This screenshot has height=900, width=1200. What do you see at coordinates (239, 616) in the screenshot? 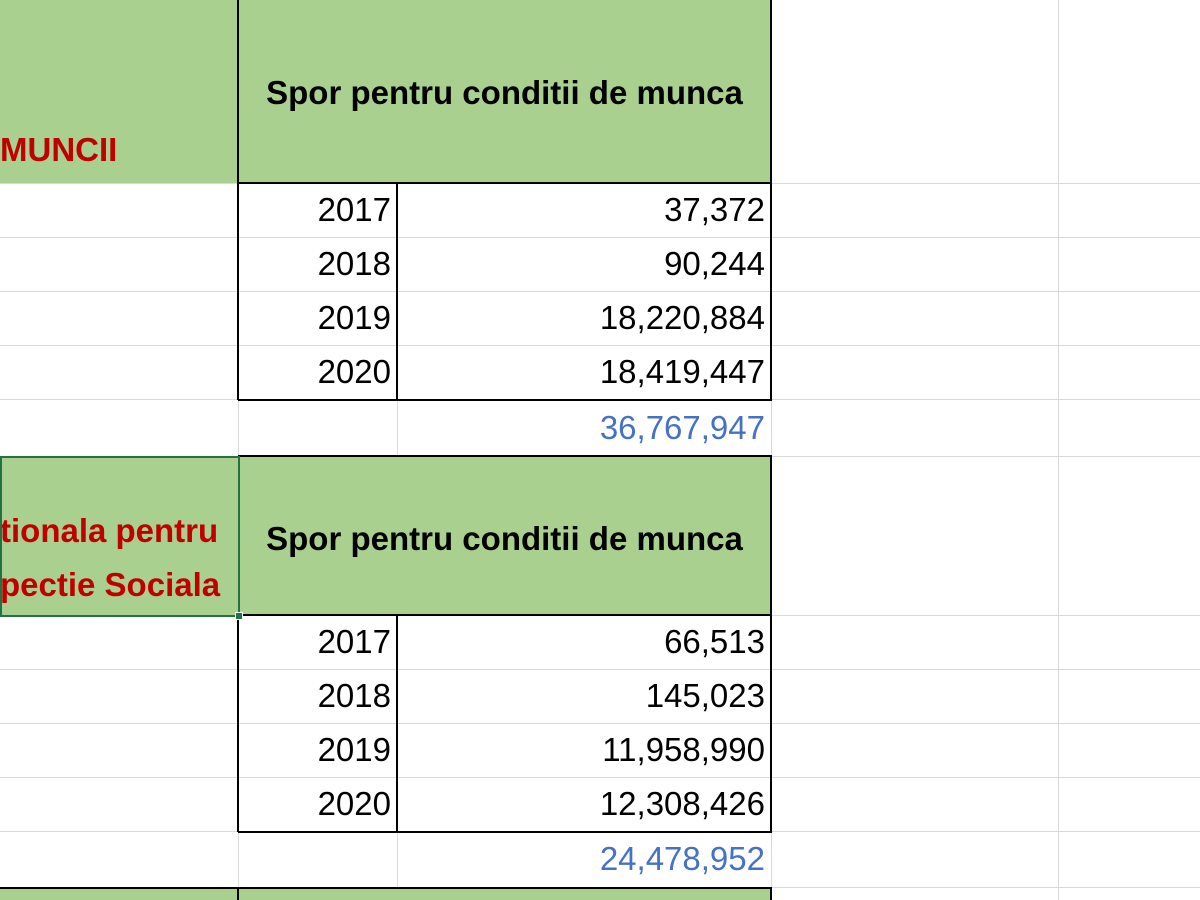
I see `fill-handle` at bounding box center [239, 616].